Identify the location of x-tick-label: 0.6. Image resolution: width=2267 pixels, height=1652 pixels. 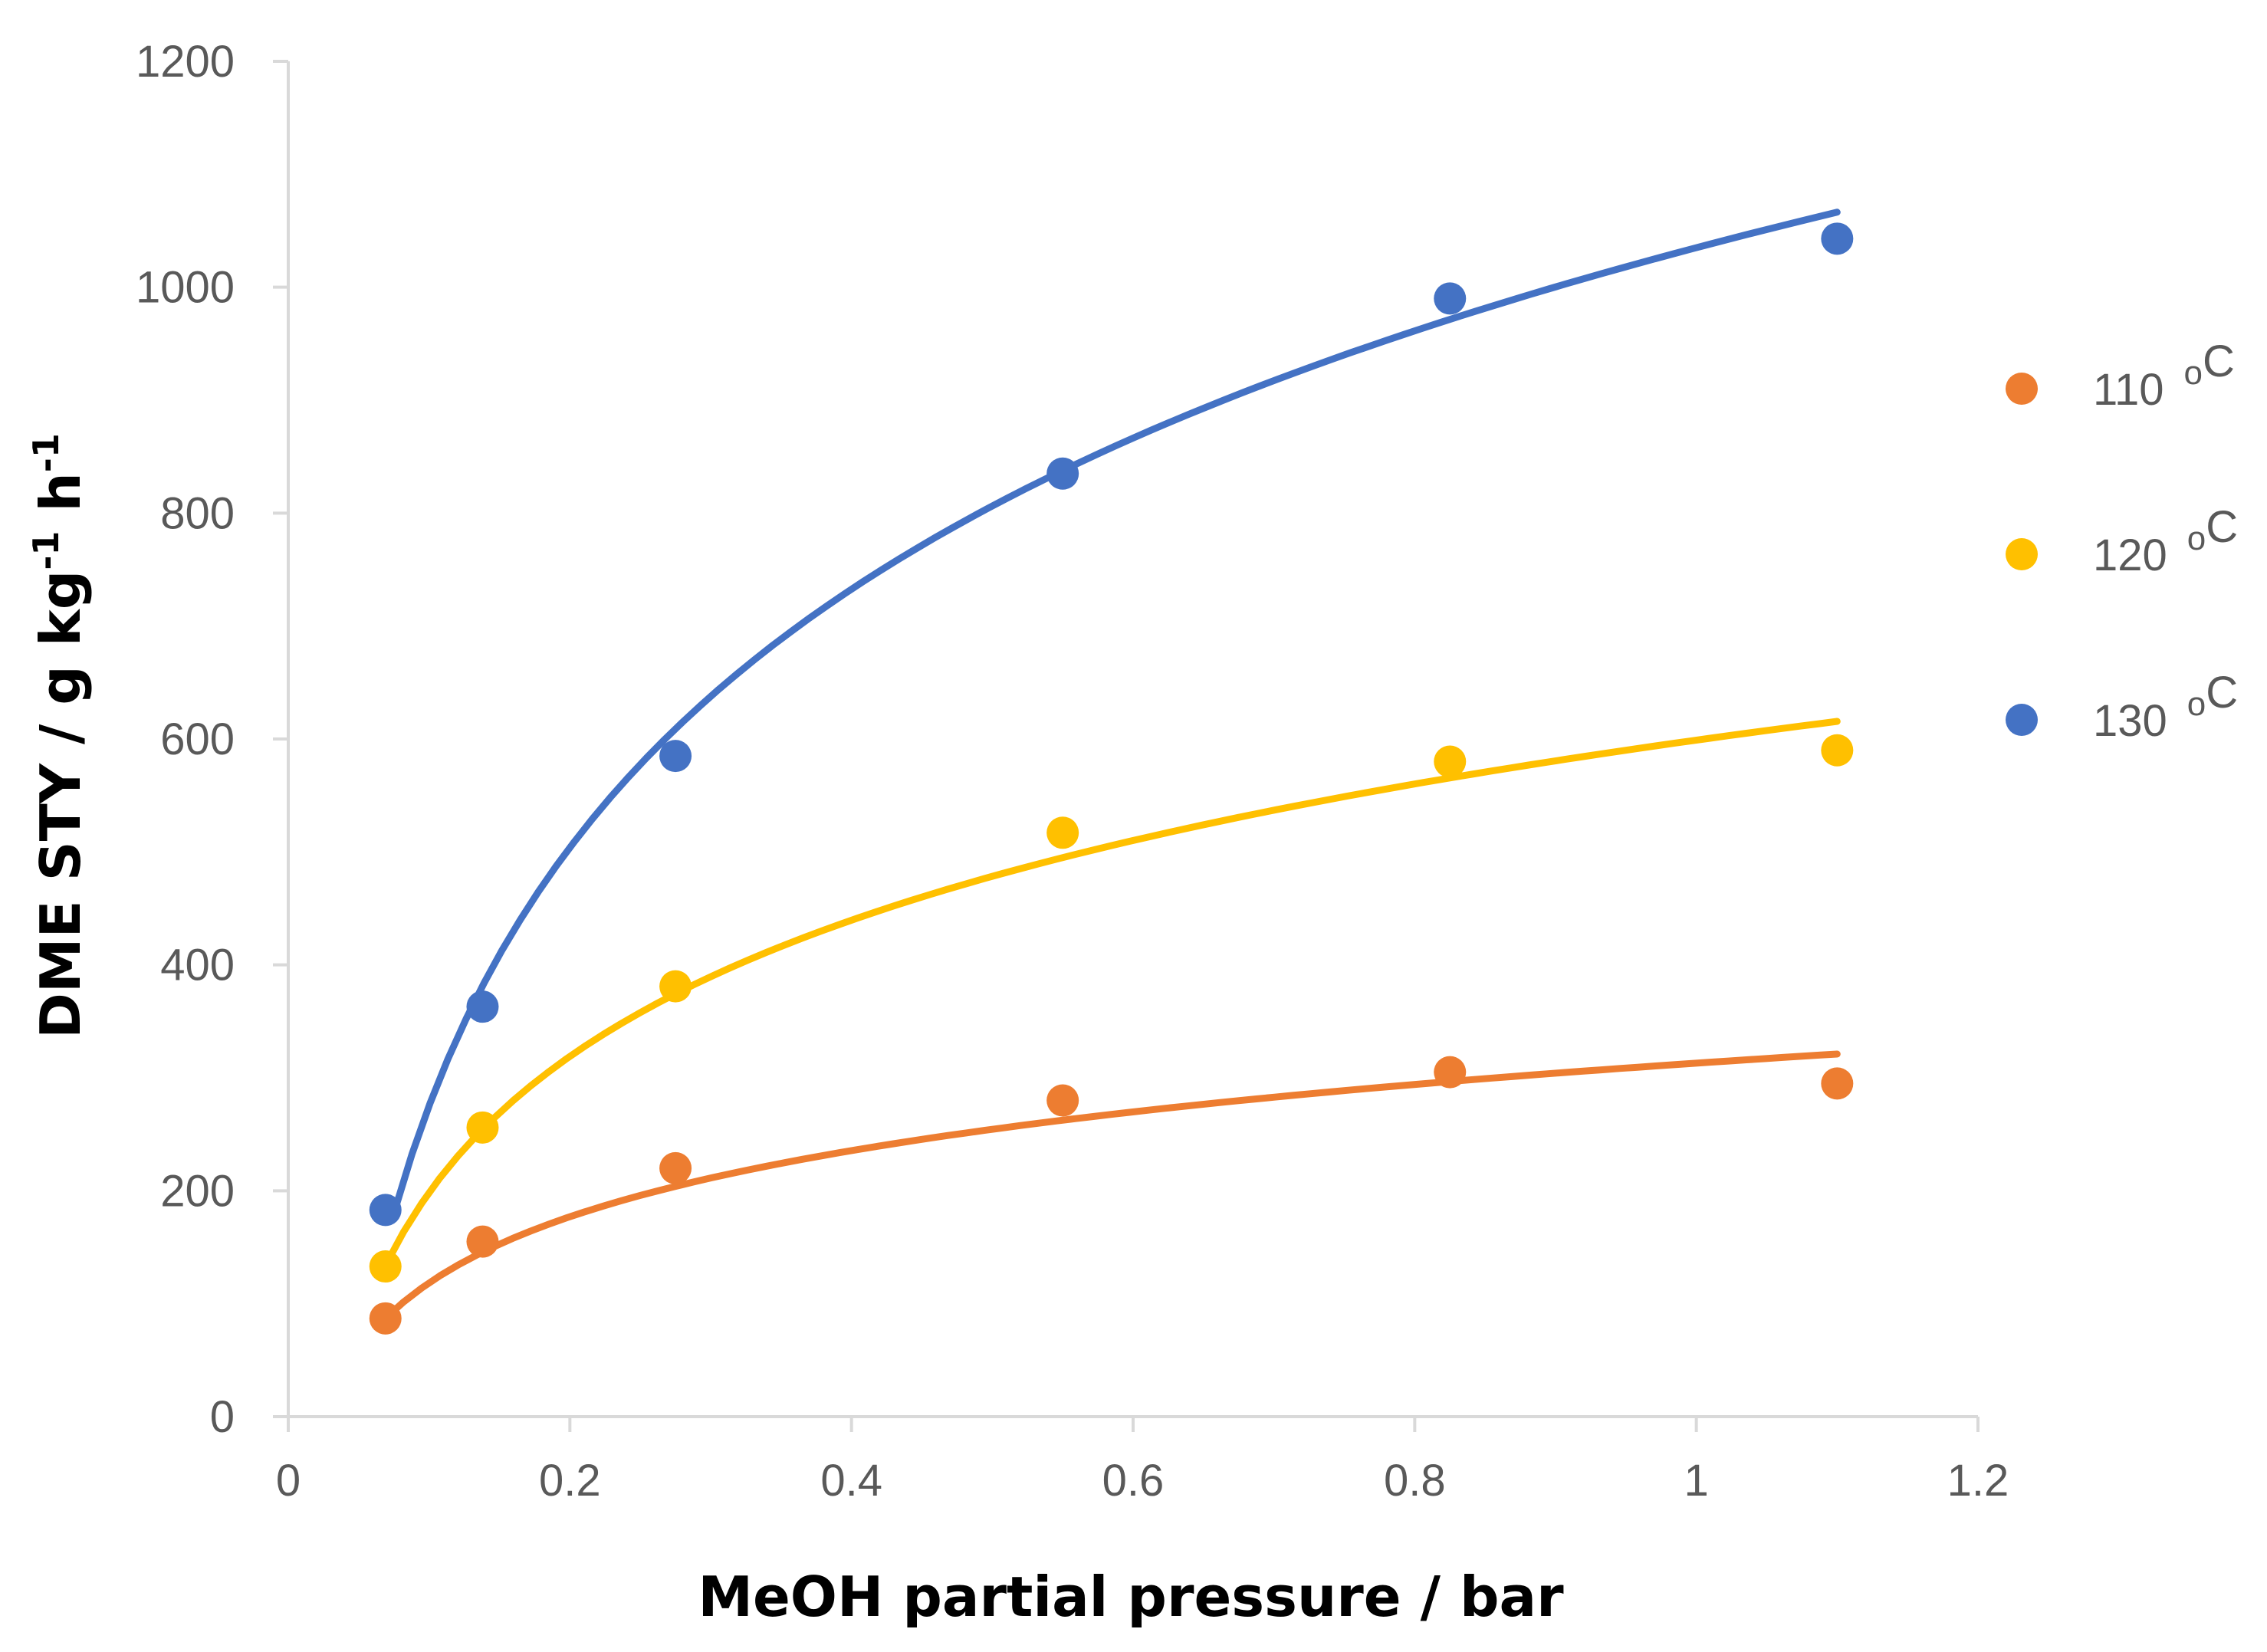
(1133, 1481).